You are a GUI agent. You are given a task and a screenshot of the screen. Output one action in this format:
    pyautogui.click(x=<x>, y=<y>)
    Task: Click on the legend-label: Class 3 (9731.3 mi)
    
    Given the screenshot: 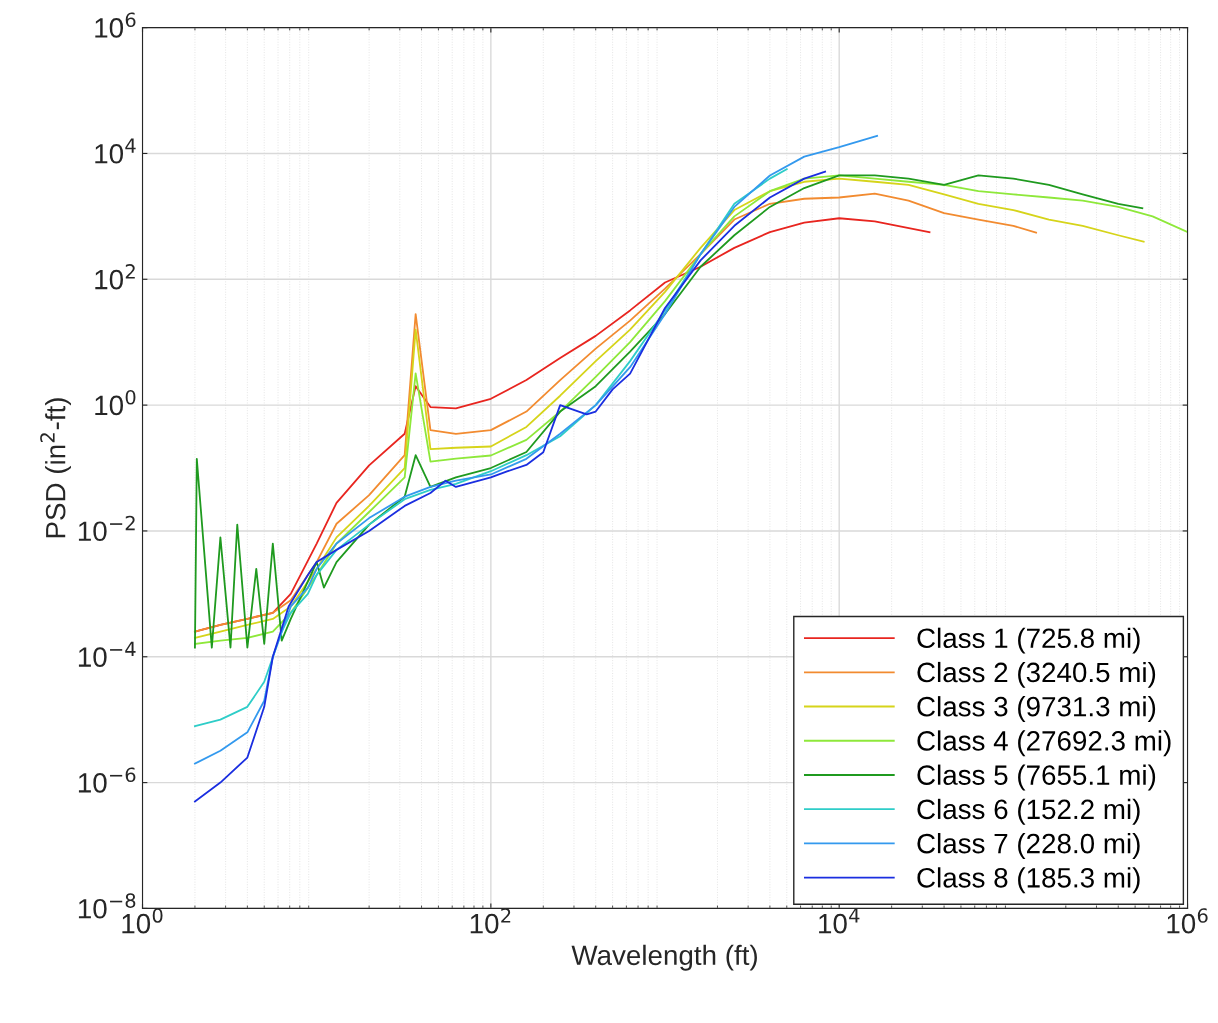 What is the action you would take?
    pyautogui.click(x=1036, y=709)
    